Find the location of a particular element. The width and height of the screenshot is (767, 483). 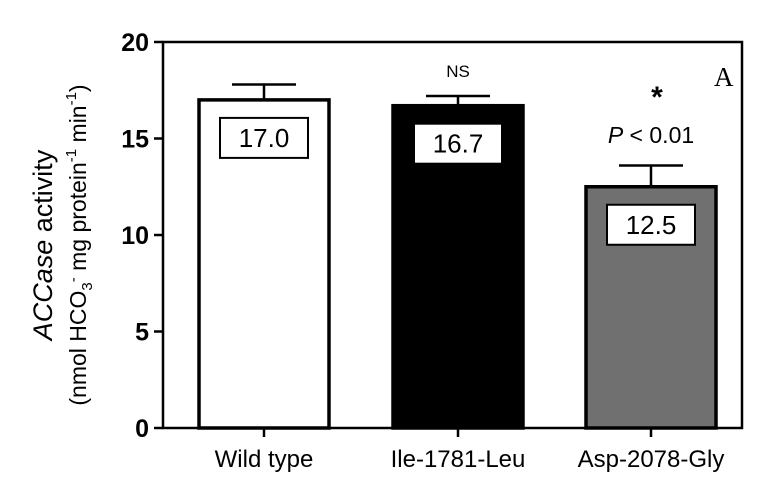

value-label: 16.7 is located at coordinates (458, 144).